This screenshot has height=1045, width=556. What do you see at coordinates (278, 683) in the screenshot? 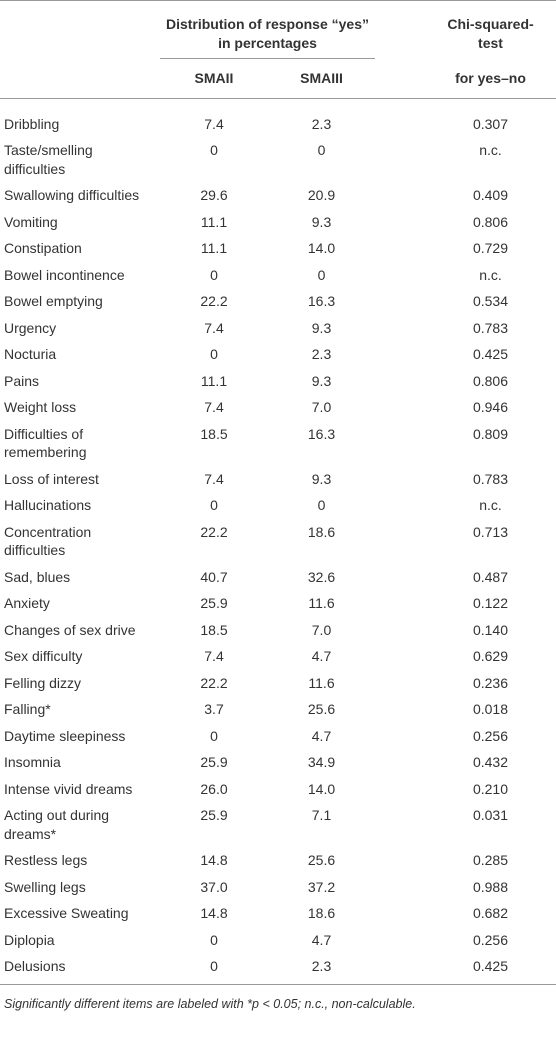
I see `table-row: Felling dizzy 22.2 11.6 0.236` at bounding box center [278, 683].